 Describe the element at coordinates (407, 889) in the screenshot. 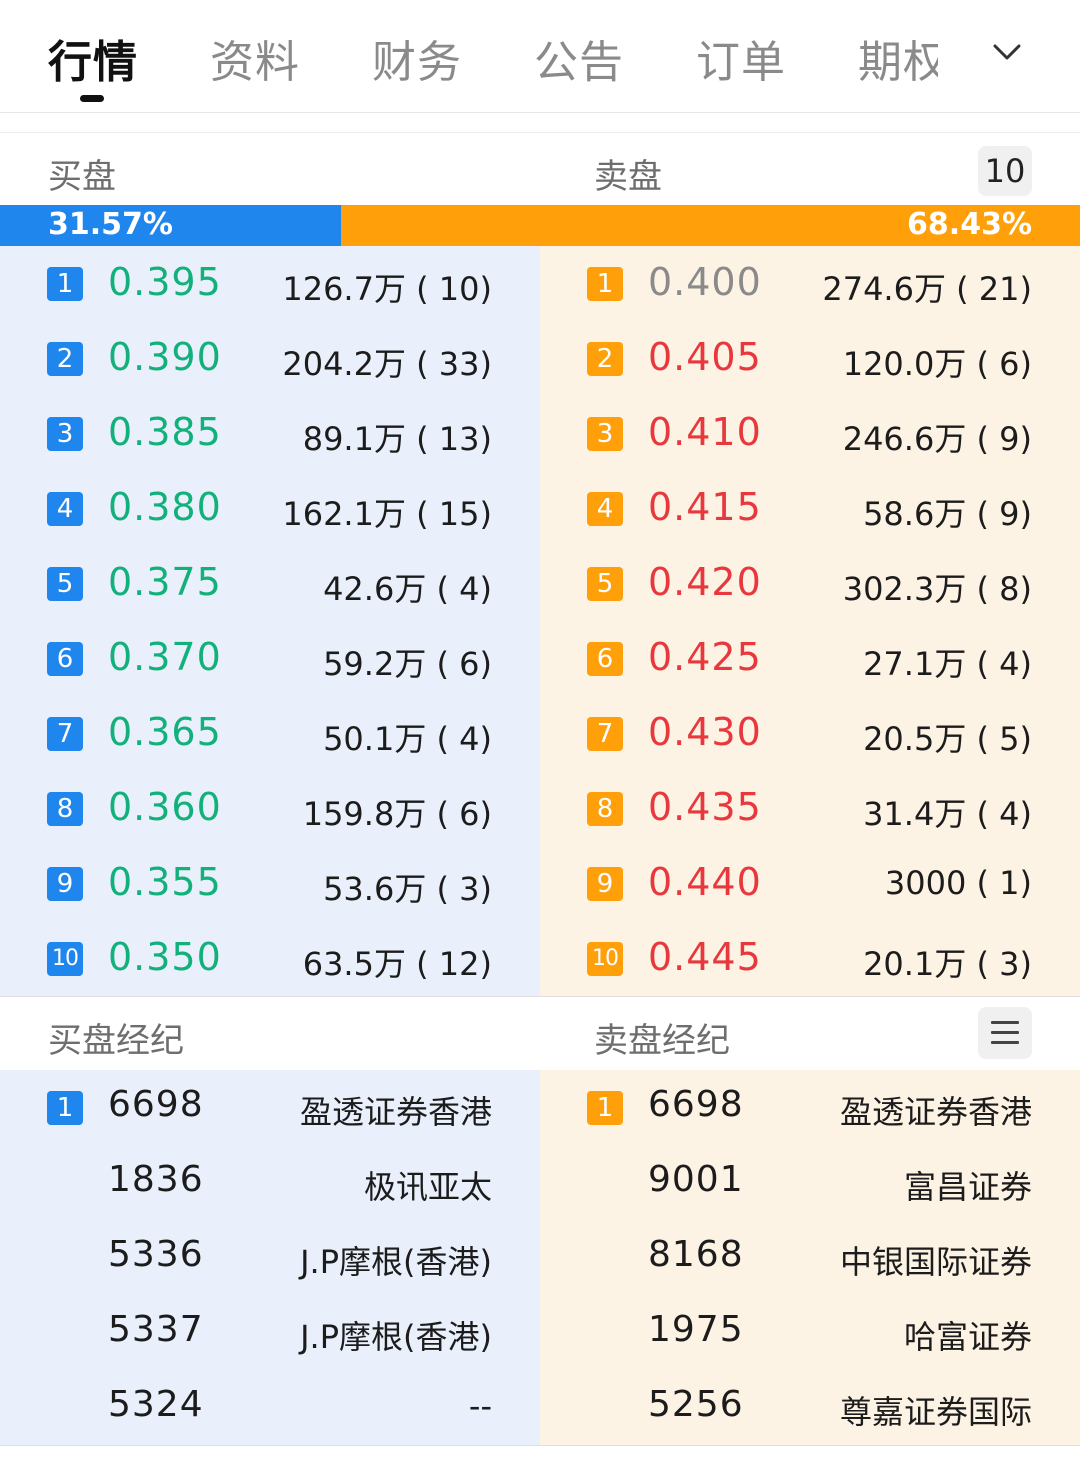

I see `bid-volume: 53.6万 ( 3)` at that location.